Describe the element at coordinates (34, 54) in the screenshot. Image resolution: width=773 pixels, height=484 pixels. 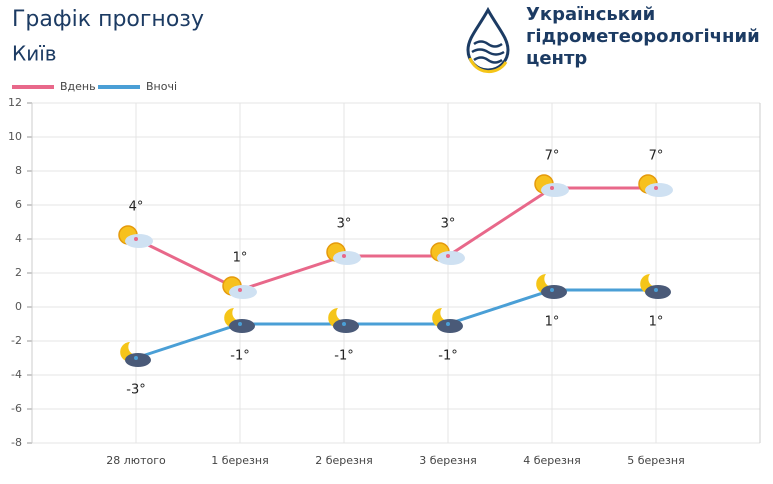
I see `chart-subtitle: Київ` at that location.